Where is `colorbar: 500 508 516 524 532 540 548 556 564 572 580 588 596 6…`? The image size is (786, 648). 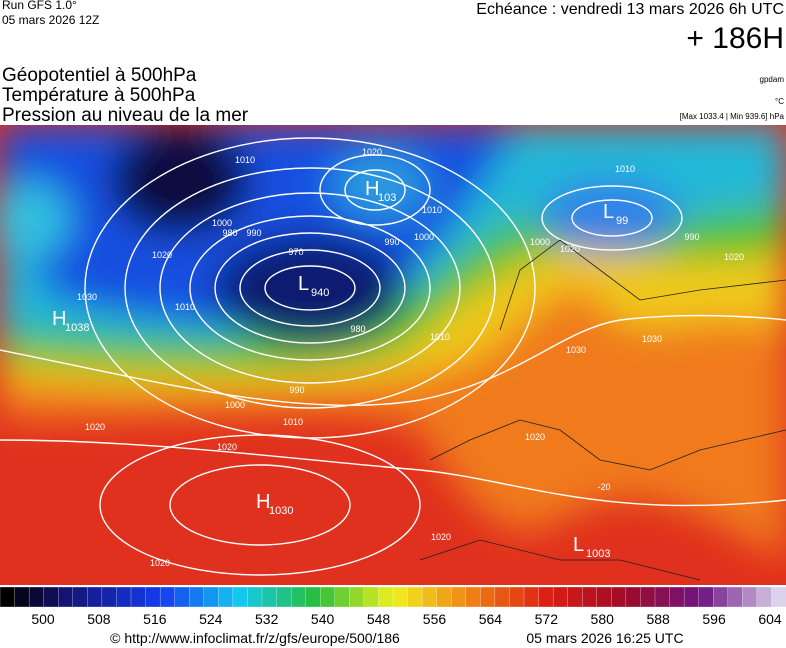
colorbar: 500 508 516 524 532 540 548 556 564 572 580 588 596 6… is located at coordinates (393, 606).